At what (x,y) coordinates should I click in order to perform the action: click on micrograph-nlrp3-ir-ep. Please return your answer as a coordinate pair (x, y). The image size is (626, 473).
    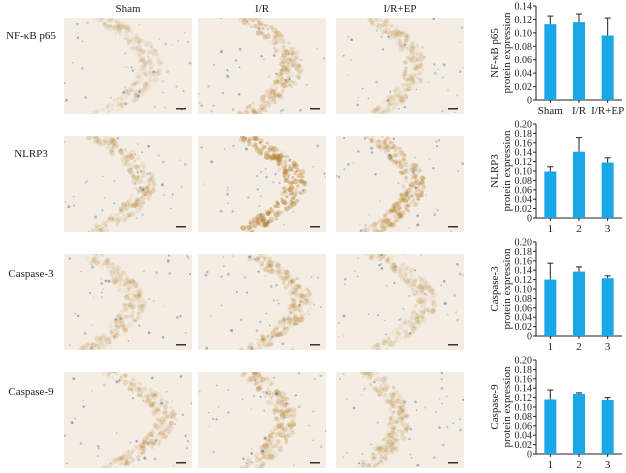
    Looking at the image, I should click on (400, 184).